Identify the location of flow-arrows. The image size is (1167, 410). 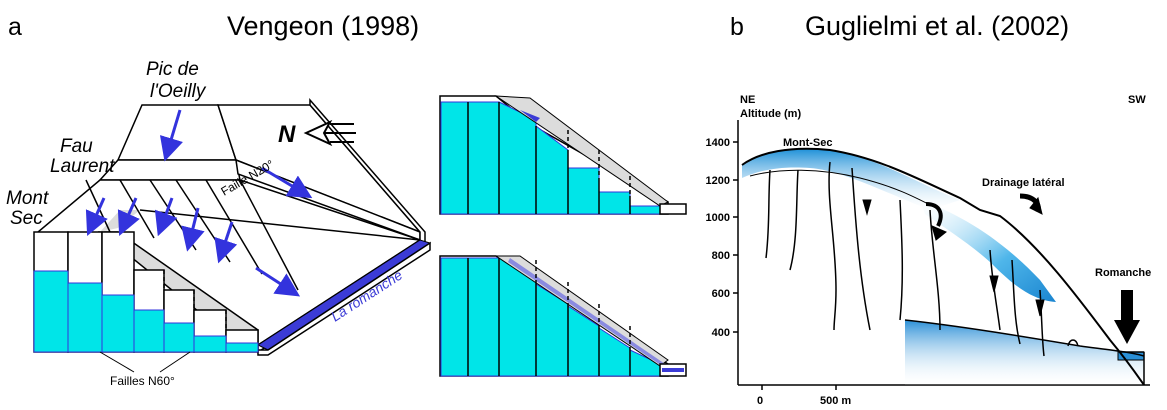
(199, 203).